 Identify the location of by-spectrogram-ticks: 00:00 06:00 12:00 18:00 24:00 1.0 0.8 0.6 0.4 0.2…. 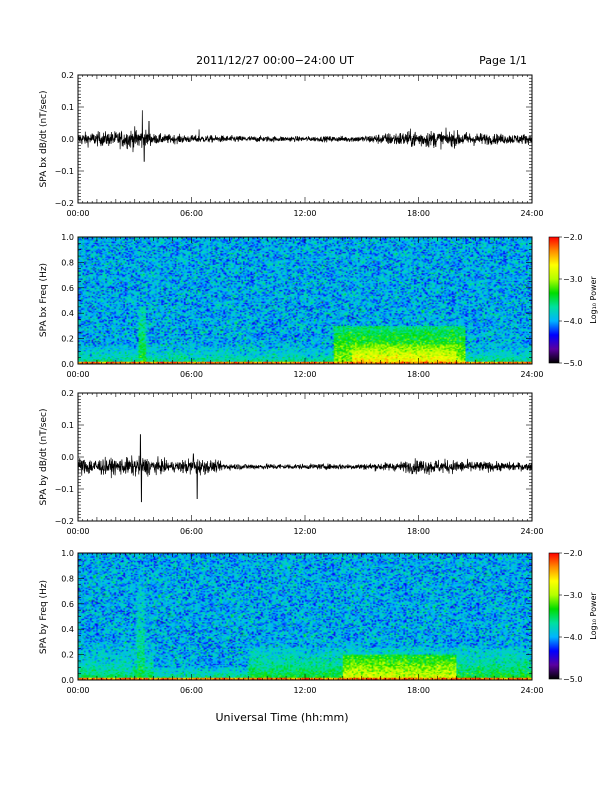
(302, 622).